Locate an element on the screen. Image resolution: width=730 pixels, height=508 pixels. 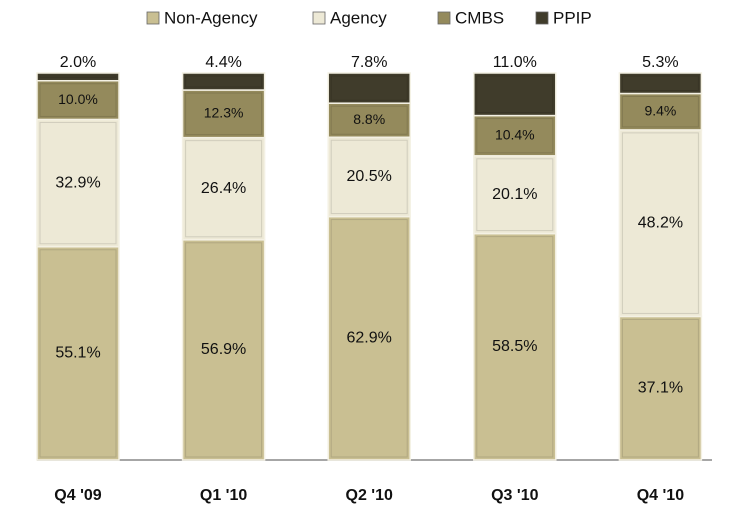
data-label: 20.1% is located at coordinates (514, 194).